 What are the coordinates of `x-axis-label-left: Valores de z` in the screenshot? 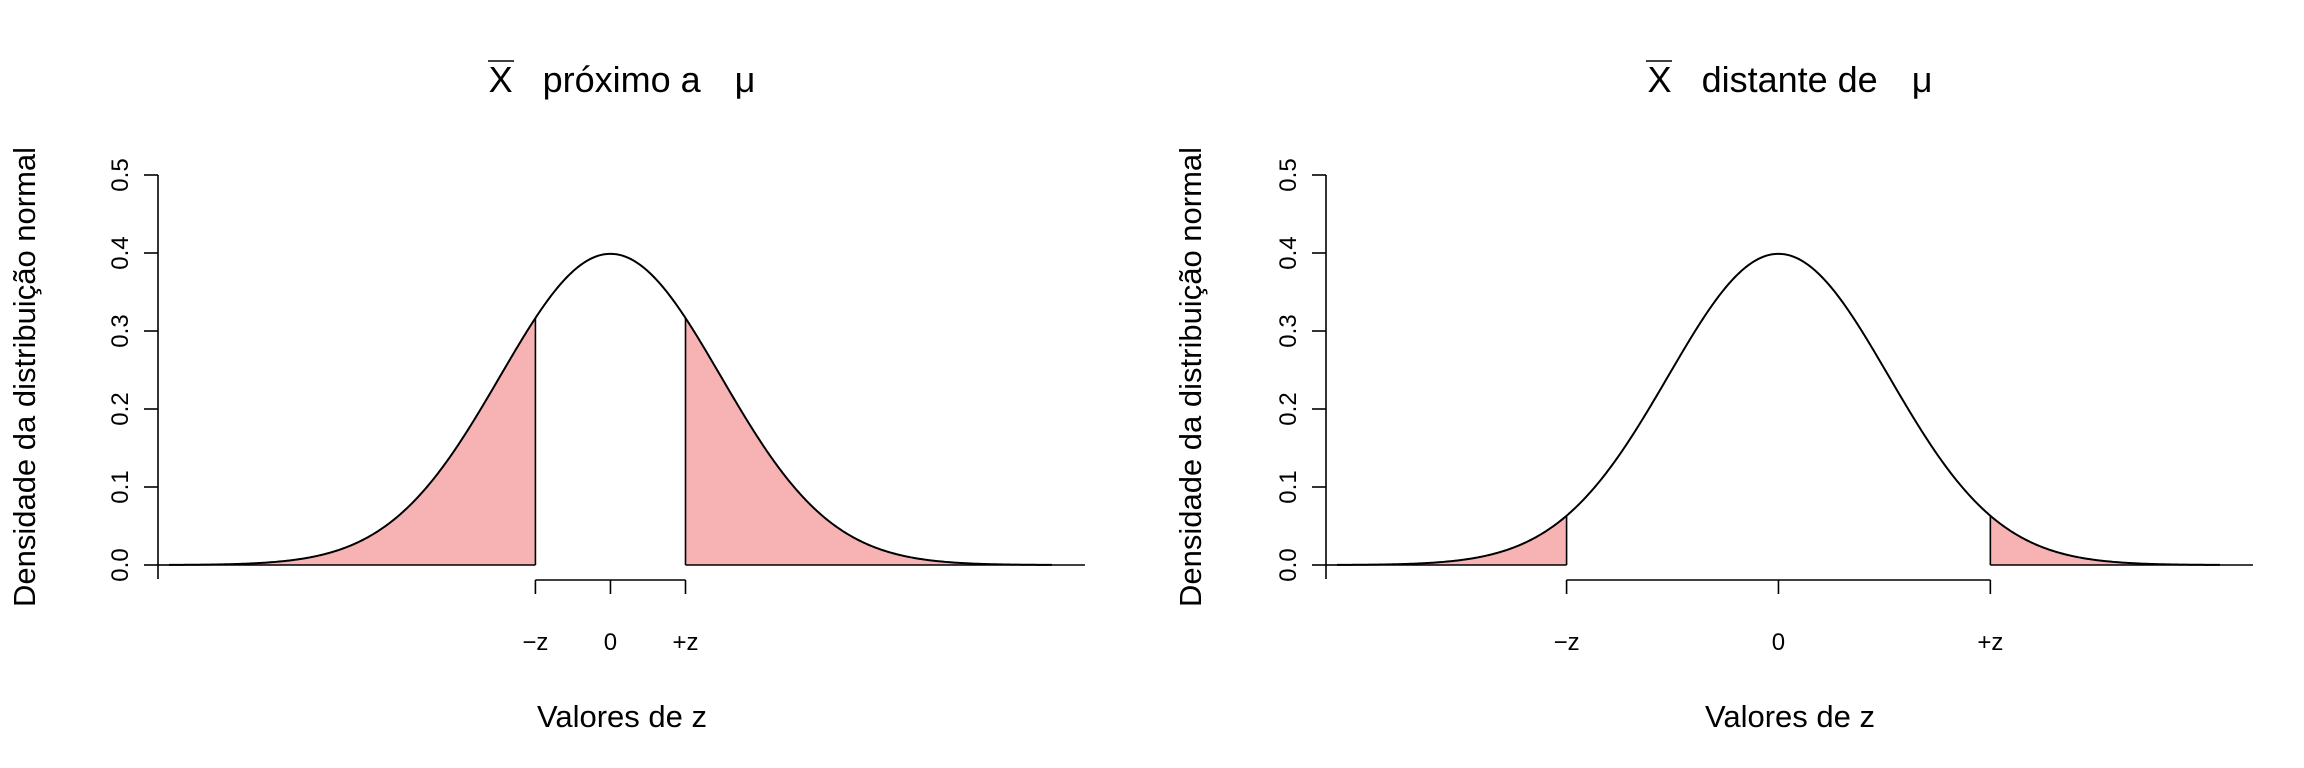 It's located at (622, 716).